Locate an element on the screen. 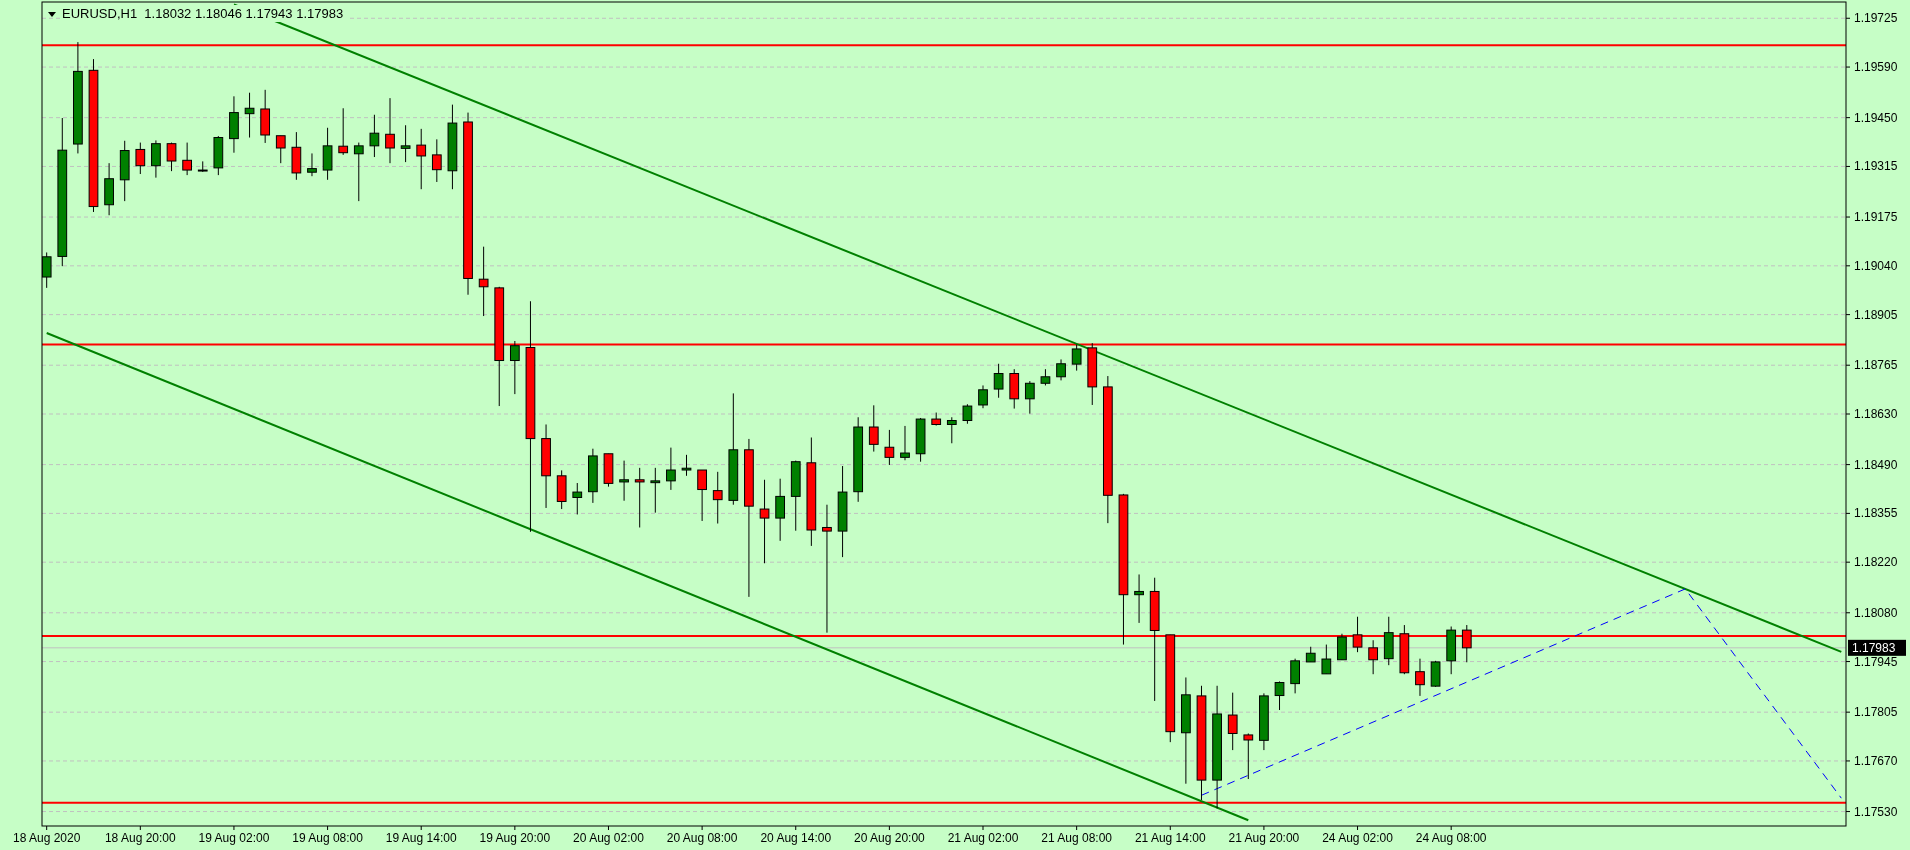  y-tick-label: 1.18905 is located at coordinates (1876, 314).